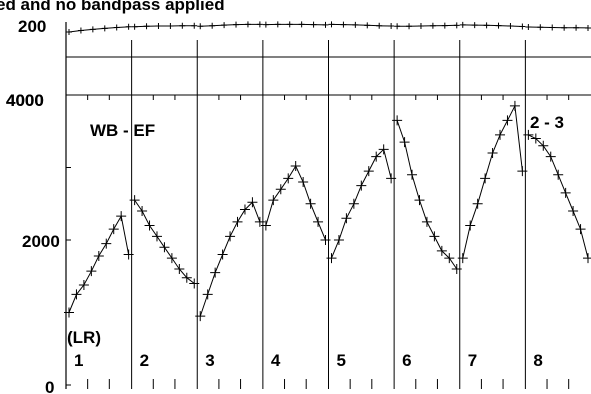  I want to click on y-tick-label: 0, so click(49, 386).